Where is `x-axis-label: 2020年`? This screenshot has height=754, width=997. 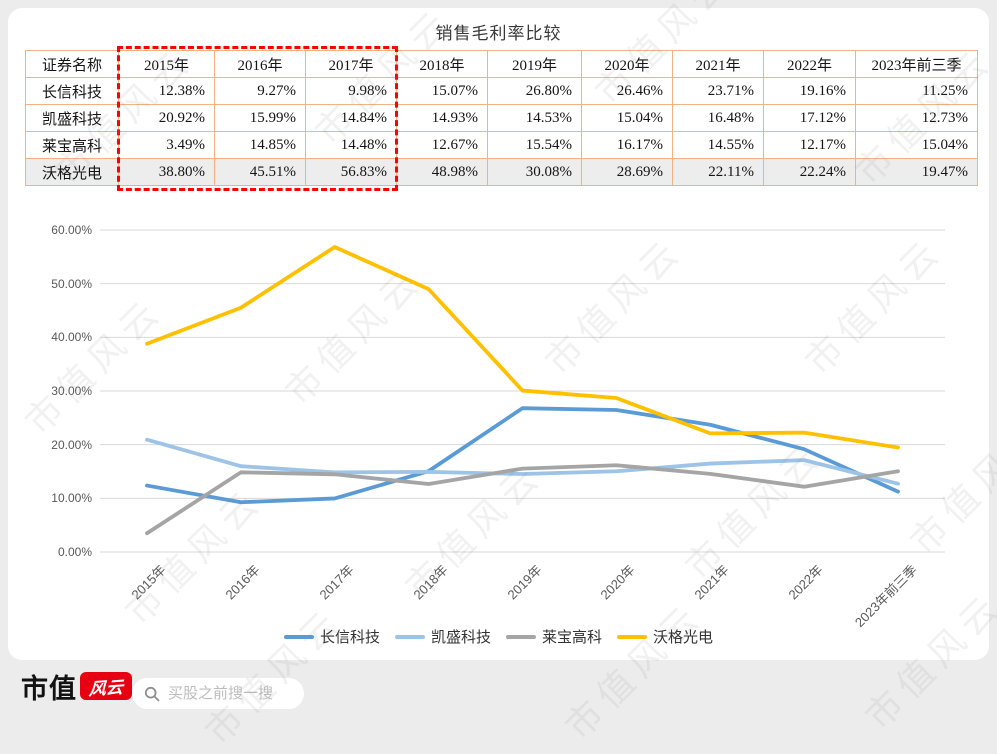
x-axis-label: 2020年 is located at coordinates (618, 582).